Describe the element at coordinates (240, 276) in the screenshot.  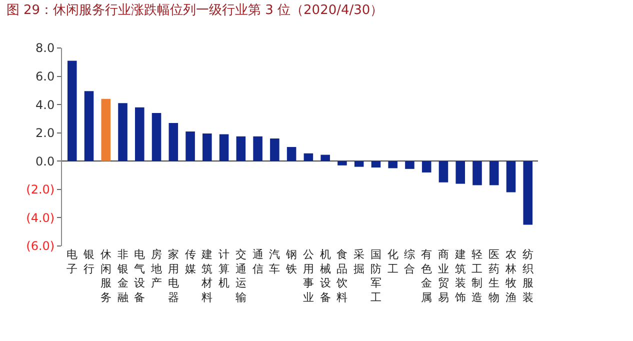
I see `x-tick-label: 交通运输` at that location.